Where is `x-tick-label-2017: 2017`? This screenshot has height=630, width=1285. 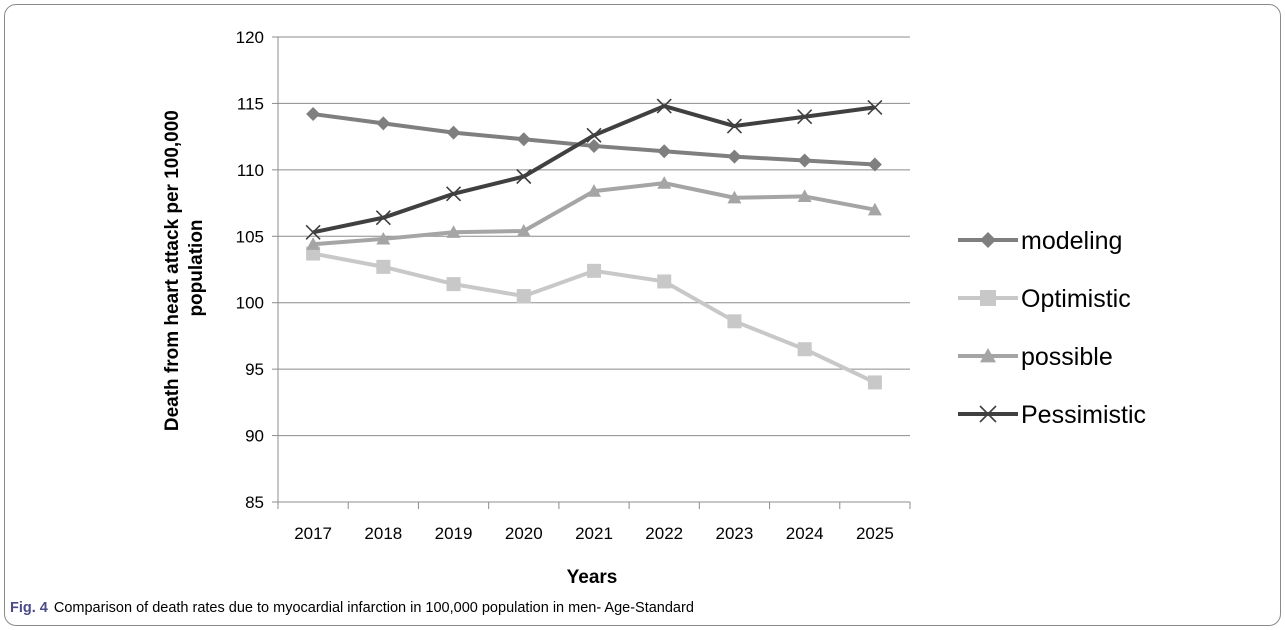 x-tick-label-2017: 2017 is located at coordinates (313, 533).